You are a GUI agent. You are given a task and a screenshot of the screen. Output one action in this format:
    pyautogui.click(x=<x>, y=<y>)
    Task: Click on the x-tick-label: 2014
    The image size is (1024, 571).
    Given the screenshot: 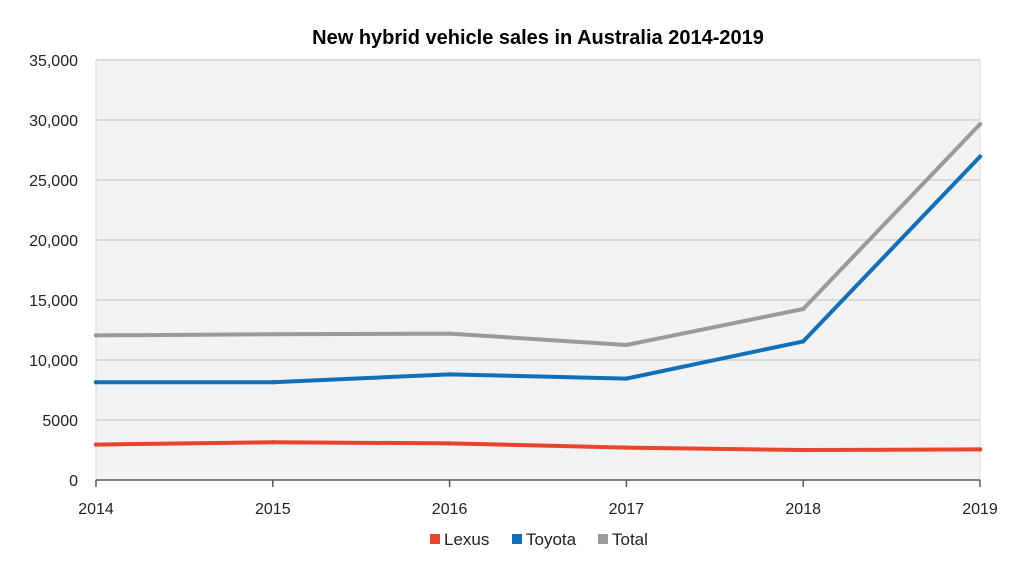 What is the action you would take?
    pyautogui.click(x=96, y=509)
    